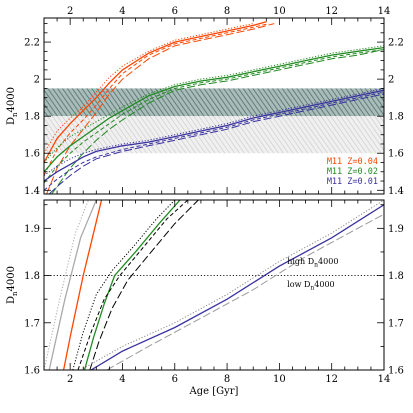 The height and width of the screenshot is (413, 413). What do you see at coordinates (37, 80) in the screenshot?
I see `y-tick-label-left: 2` at bounding box center [37, 80].